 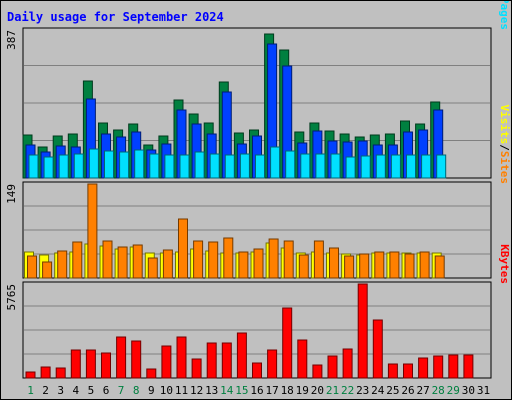 I want to click on day-label-29: 29, so click(x=453, y=390).